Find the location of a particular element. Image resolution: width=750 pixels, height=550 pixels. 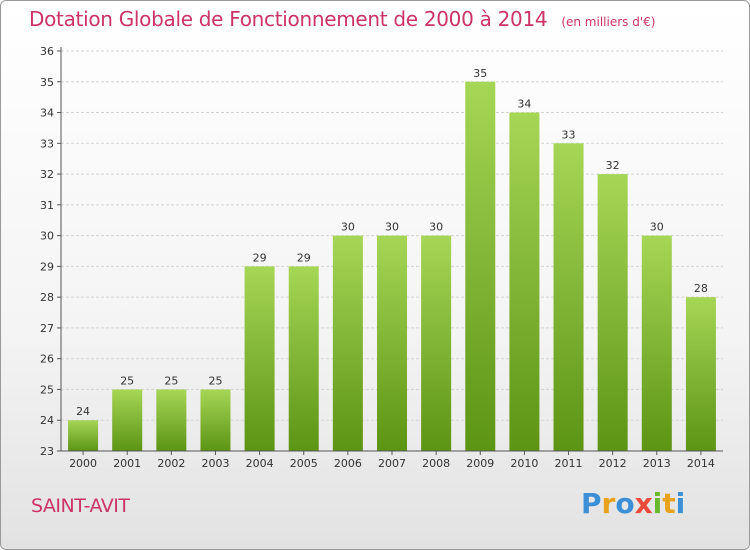

data-label: 33 is located at coordinates (569, 134).